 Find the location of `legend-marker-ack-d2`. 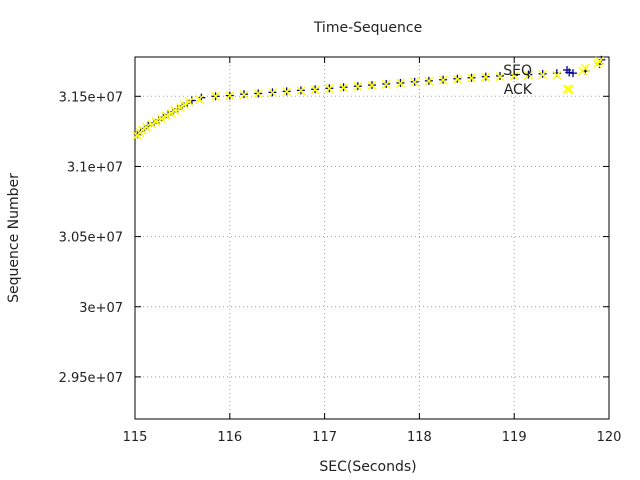

legend-marker-ack-d2 is located at coordinates (567, 89).